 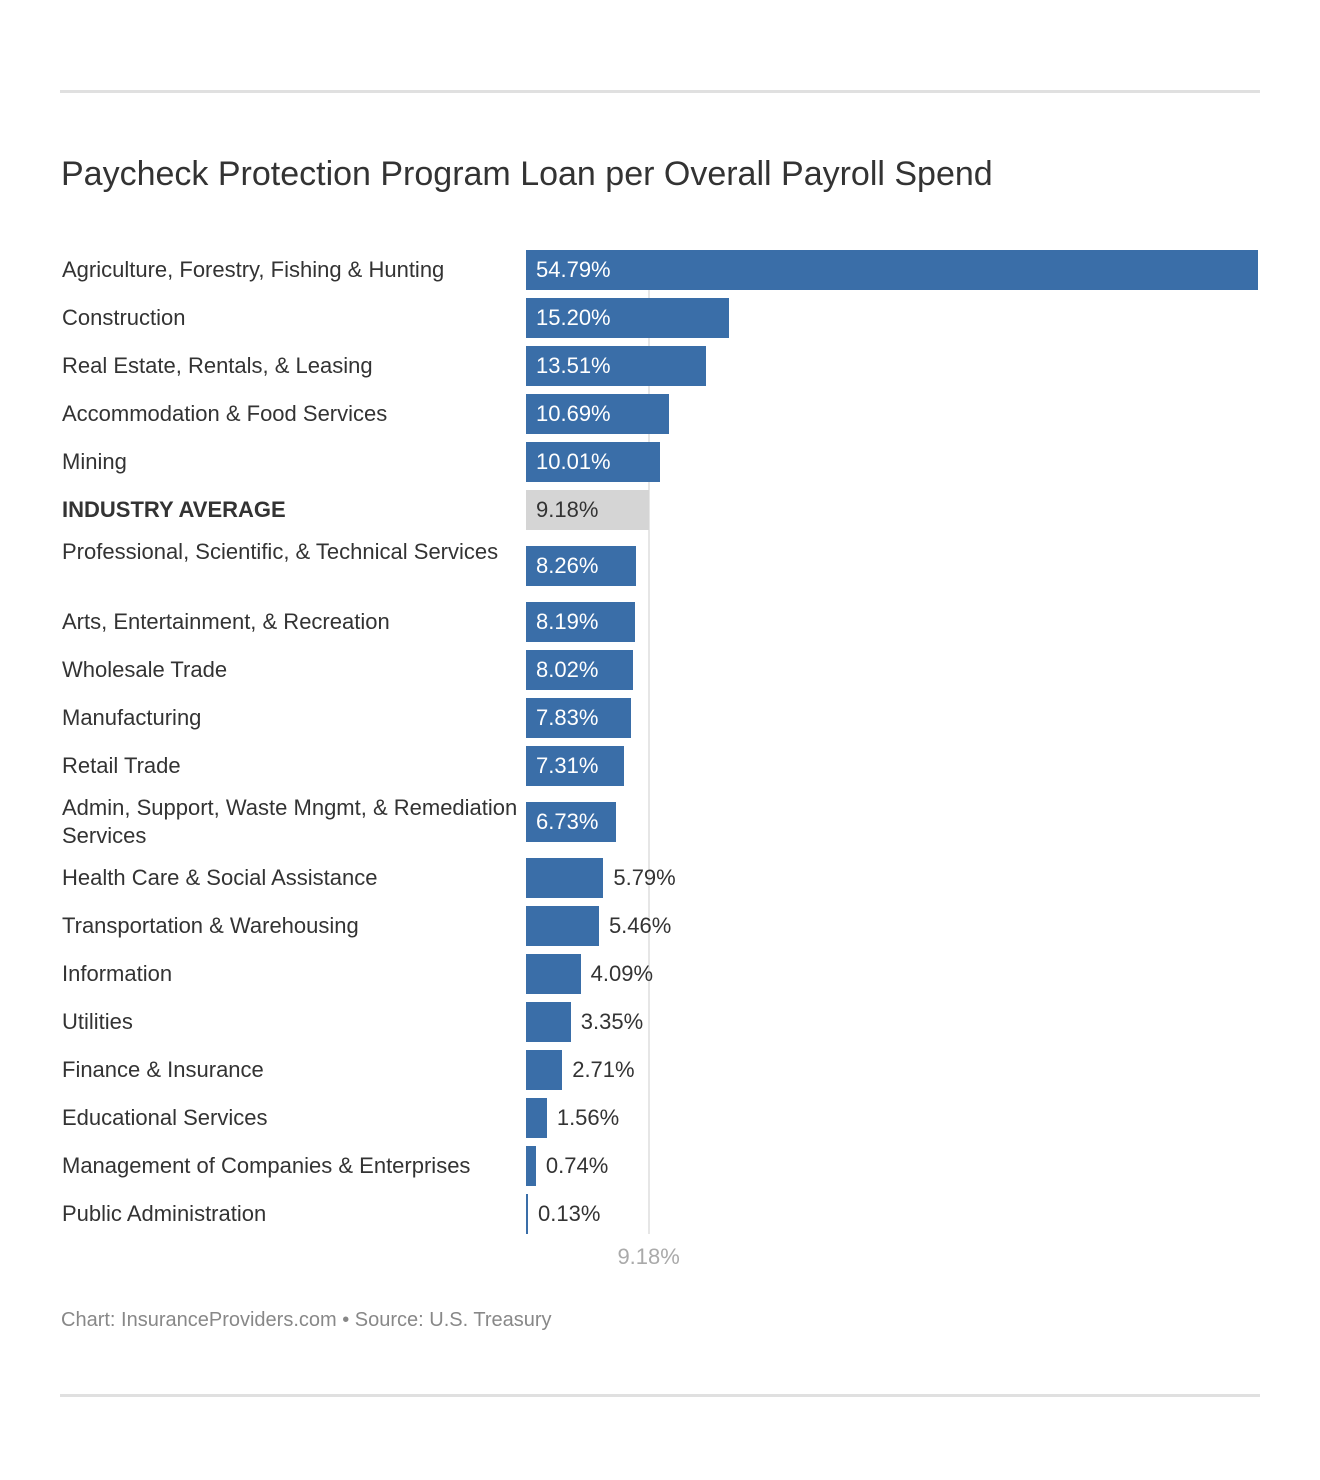 What do you see at coordinates (567, 509) in the screenshot?
I see `value-label: 9.18%` at bounding box center [567, 509].